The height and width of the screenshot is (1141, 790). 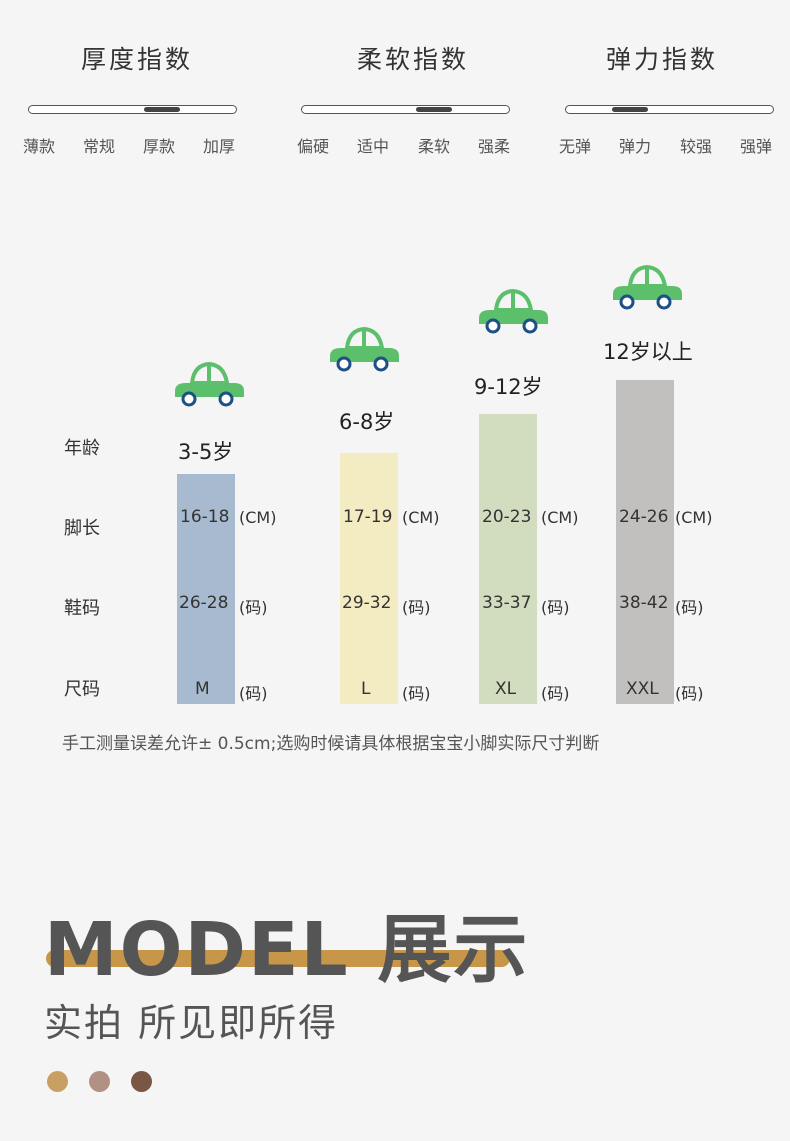 What do you see at coordinates (644, 517) in the screenshot?
I see `foot-length-value: 24-26` at bounding box center [644, 517].